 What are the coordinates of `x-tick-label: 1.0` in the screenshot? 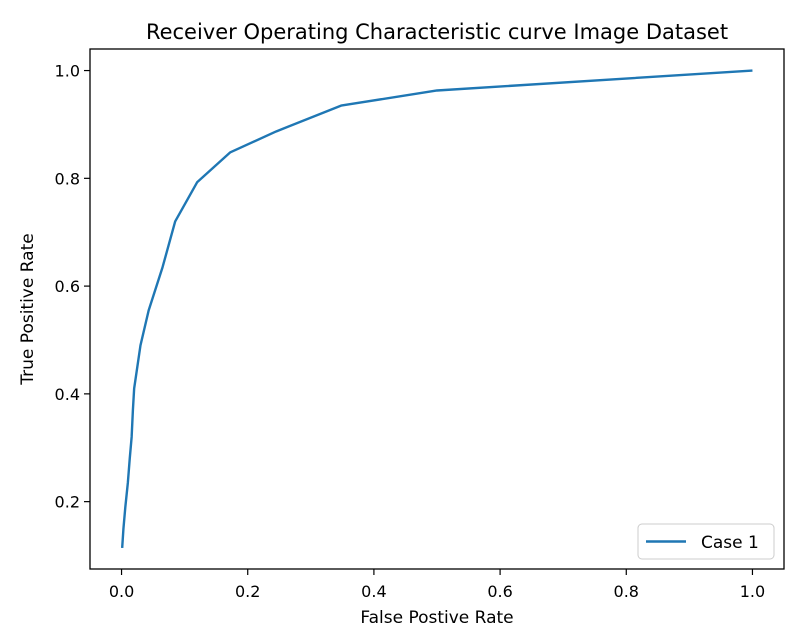 It's located at (752, 591).